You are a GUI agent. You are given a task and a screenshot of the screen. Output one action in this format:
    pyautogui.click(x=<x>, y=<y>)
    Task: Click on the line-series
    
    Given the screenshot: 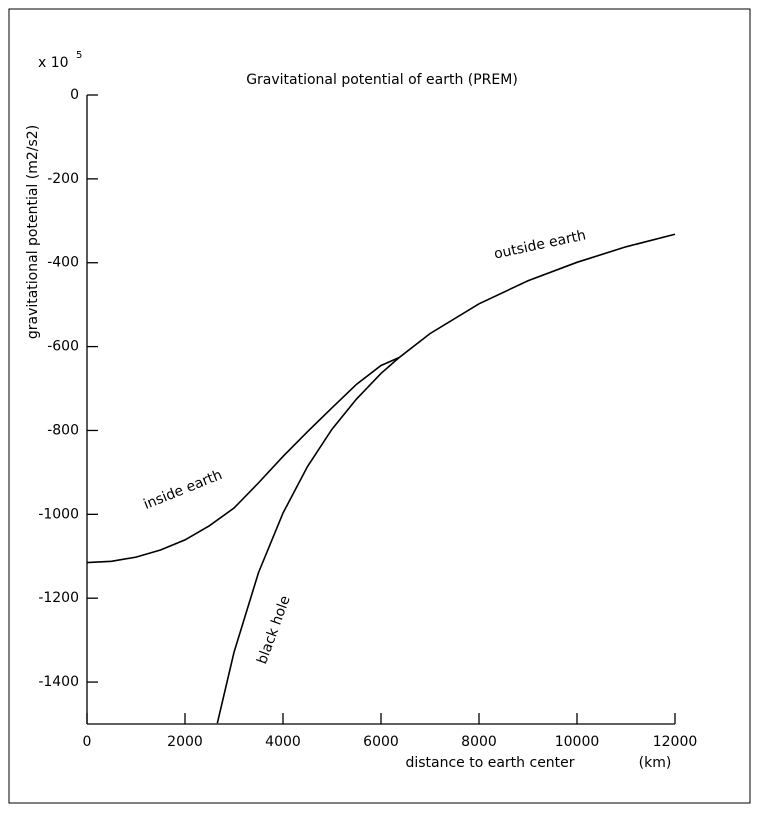 What is the action you would take?
    pyautogui.click(x=308, y=540)
    